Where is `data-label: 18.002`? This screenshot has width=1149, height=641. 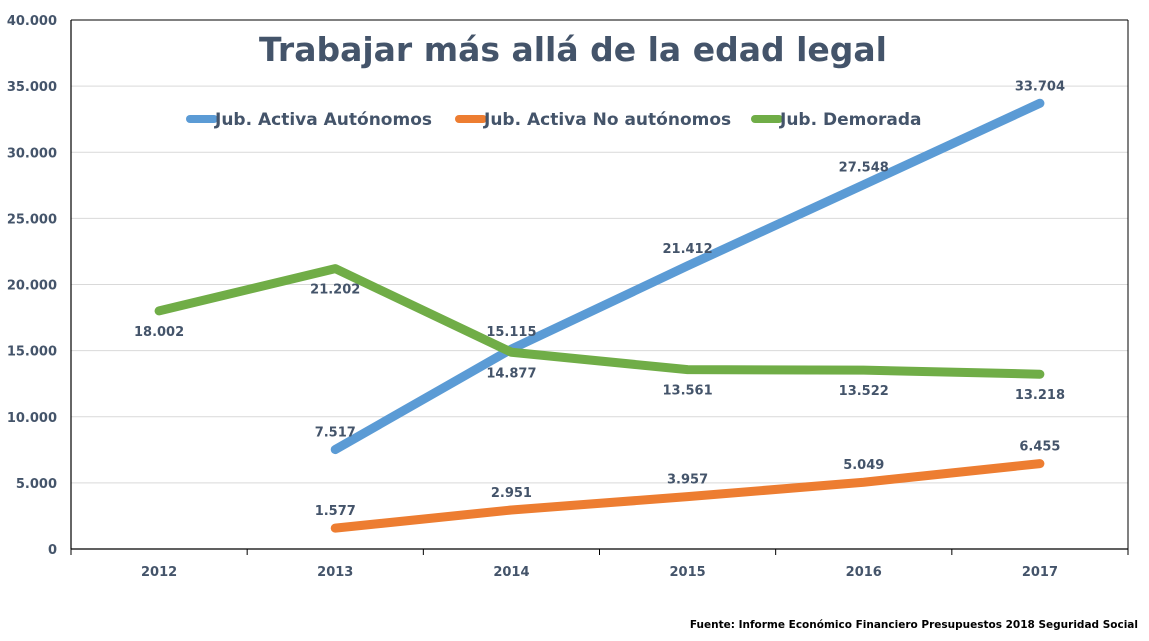 data-label: 18.002 is located at coordinates (159, 332).